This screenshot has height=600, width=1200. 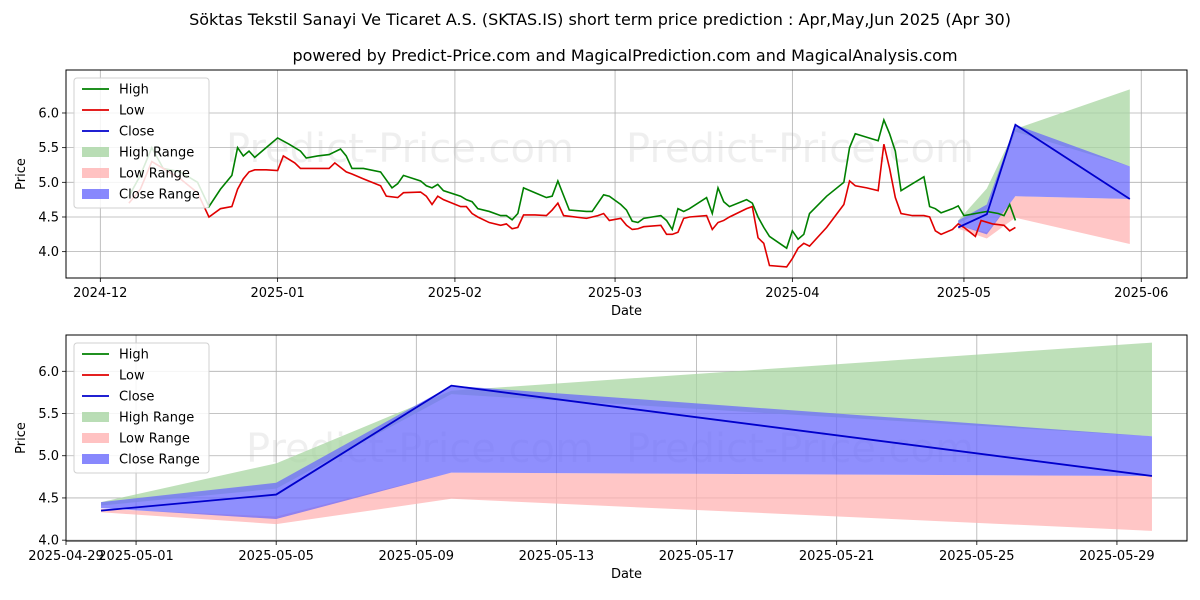 What do you see at coordinates (455, 293) in the screenshot?
I see `x-tick-label: 2025-02` at bounding box center [455, 293].